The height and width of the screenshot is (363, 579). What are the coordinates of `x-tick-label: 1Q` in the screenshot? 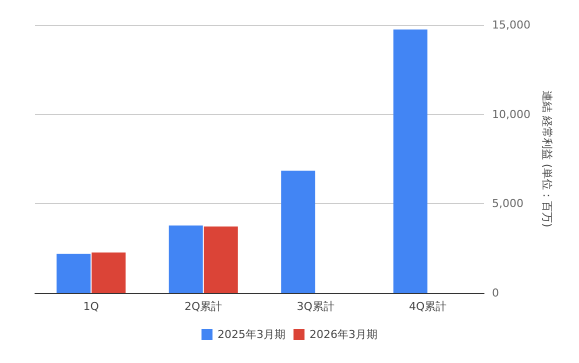 It's located at (91, 306).